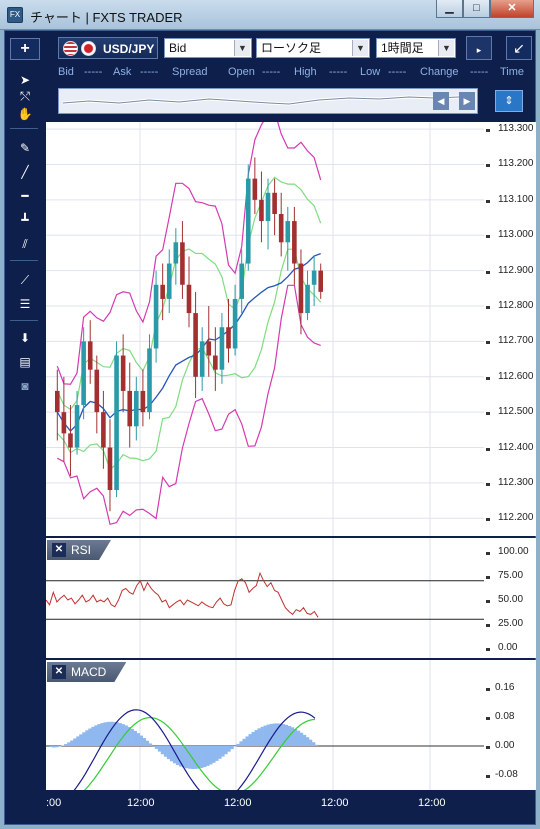 This screenshot has width=540, height=829. I want to click on rsi-tab: ✕ RSI, so click(79, 550).